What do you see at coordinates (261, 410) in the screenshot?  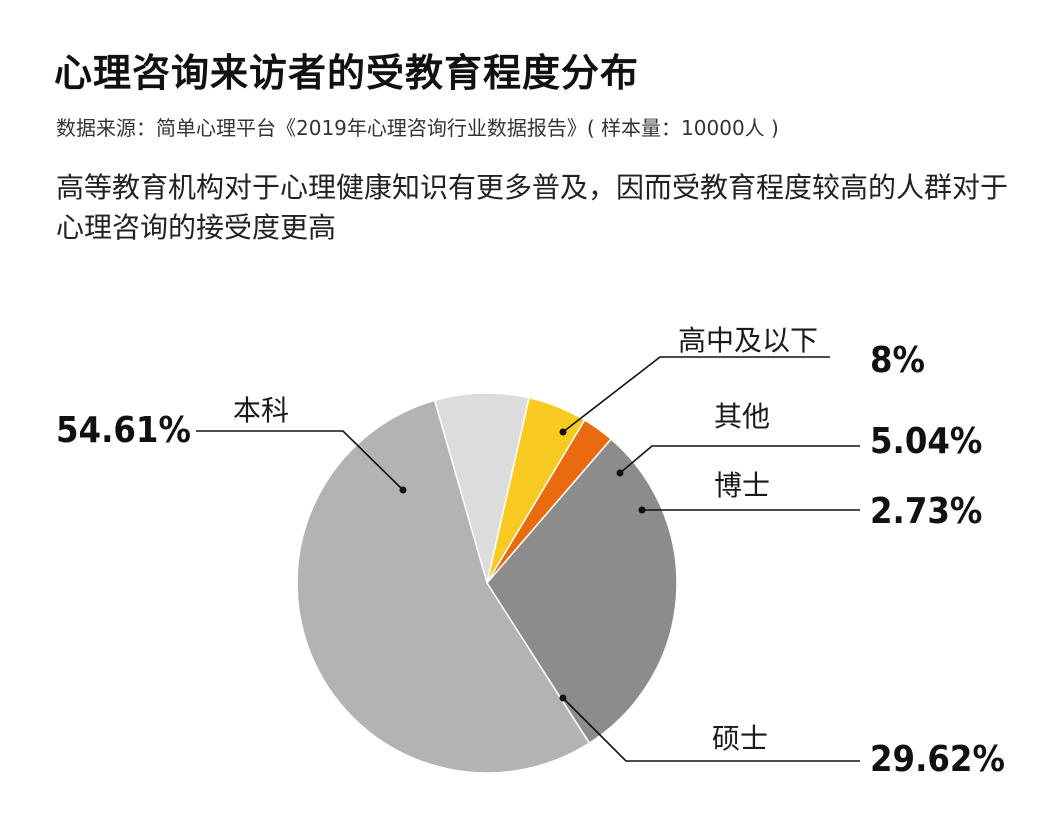 I see `slice-category-label: 本科` at bounding box center [261, 410].